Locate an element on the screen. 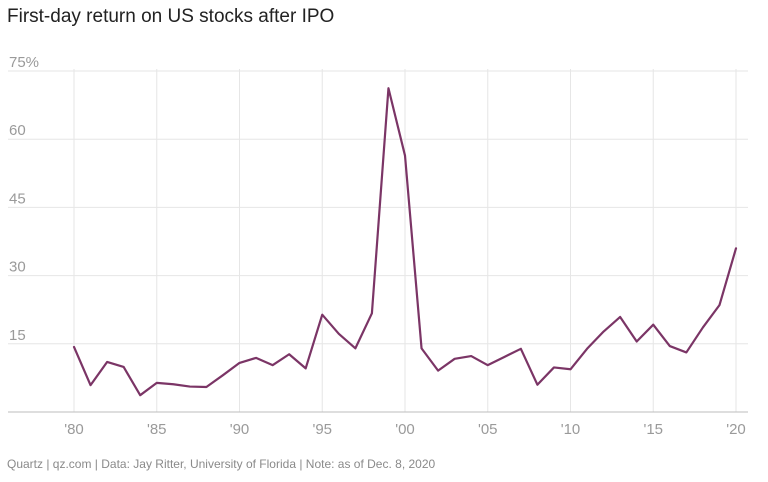  x-tick-label: '15 is located at coordinates (653, 429).